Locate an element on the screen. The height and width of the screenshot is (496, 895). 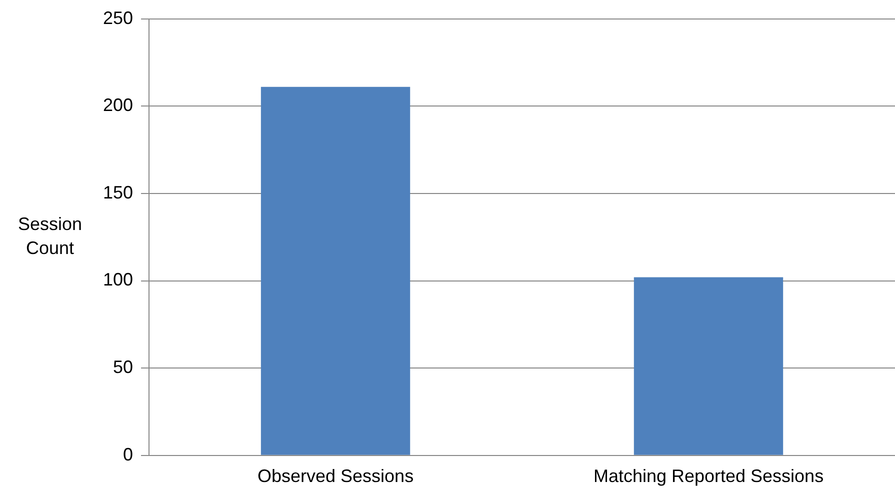
y-tick-label: 50 is located at coordinates (123, 367).